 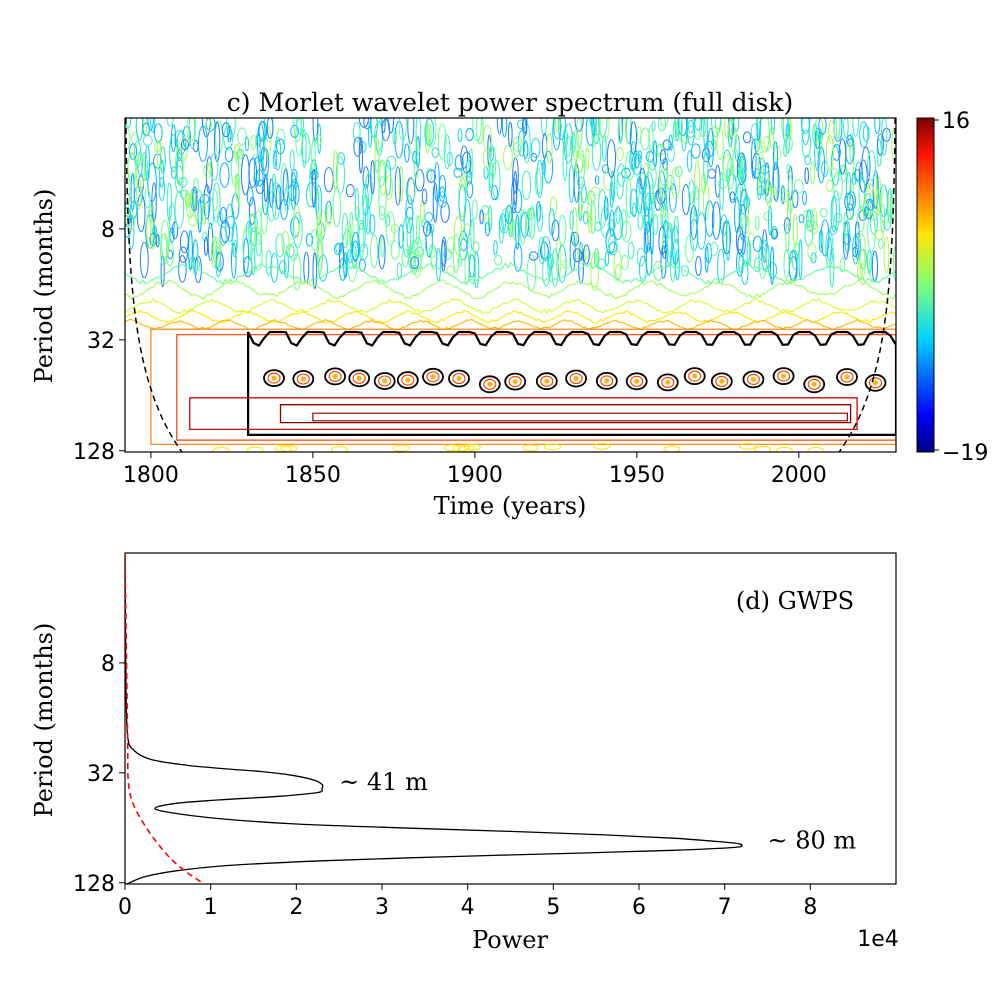 I want to click on colorbar-label-max: 16, so click(x=956, y=121).